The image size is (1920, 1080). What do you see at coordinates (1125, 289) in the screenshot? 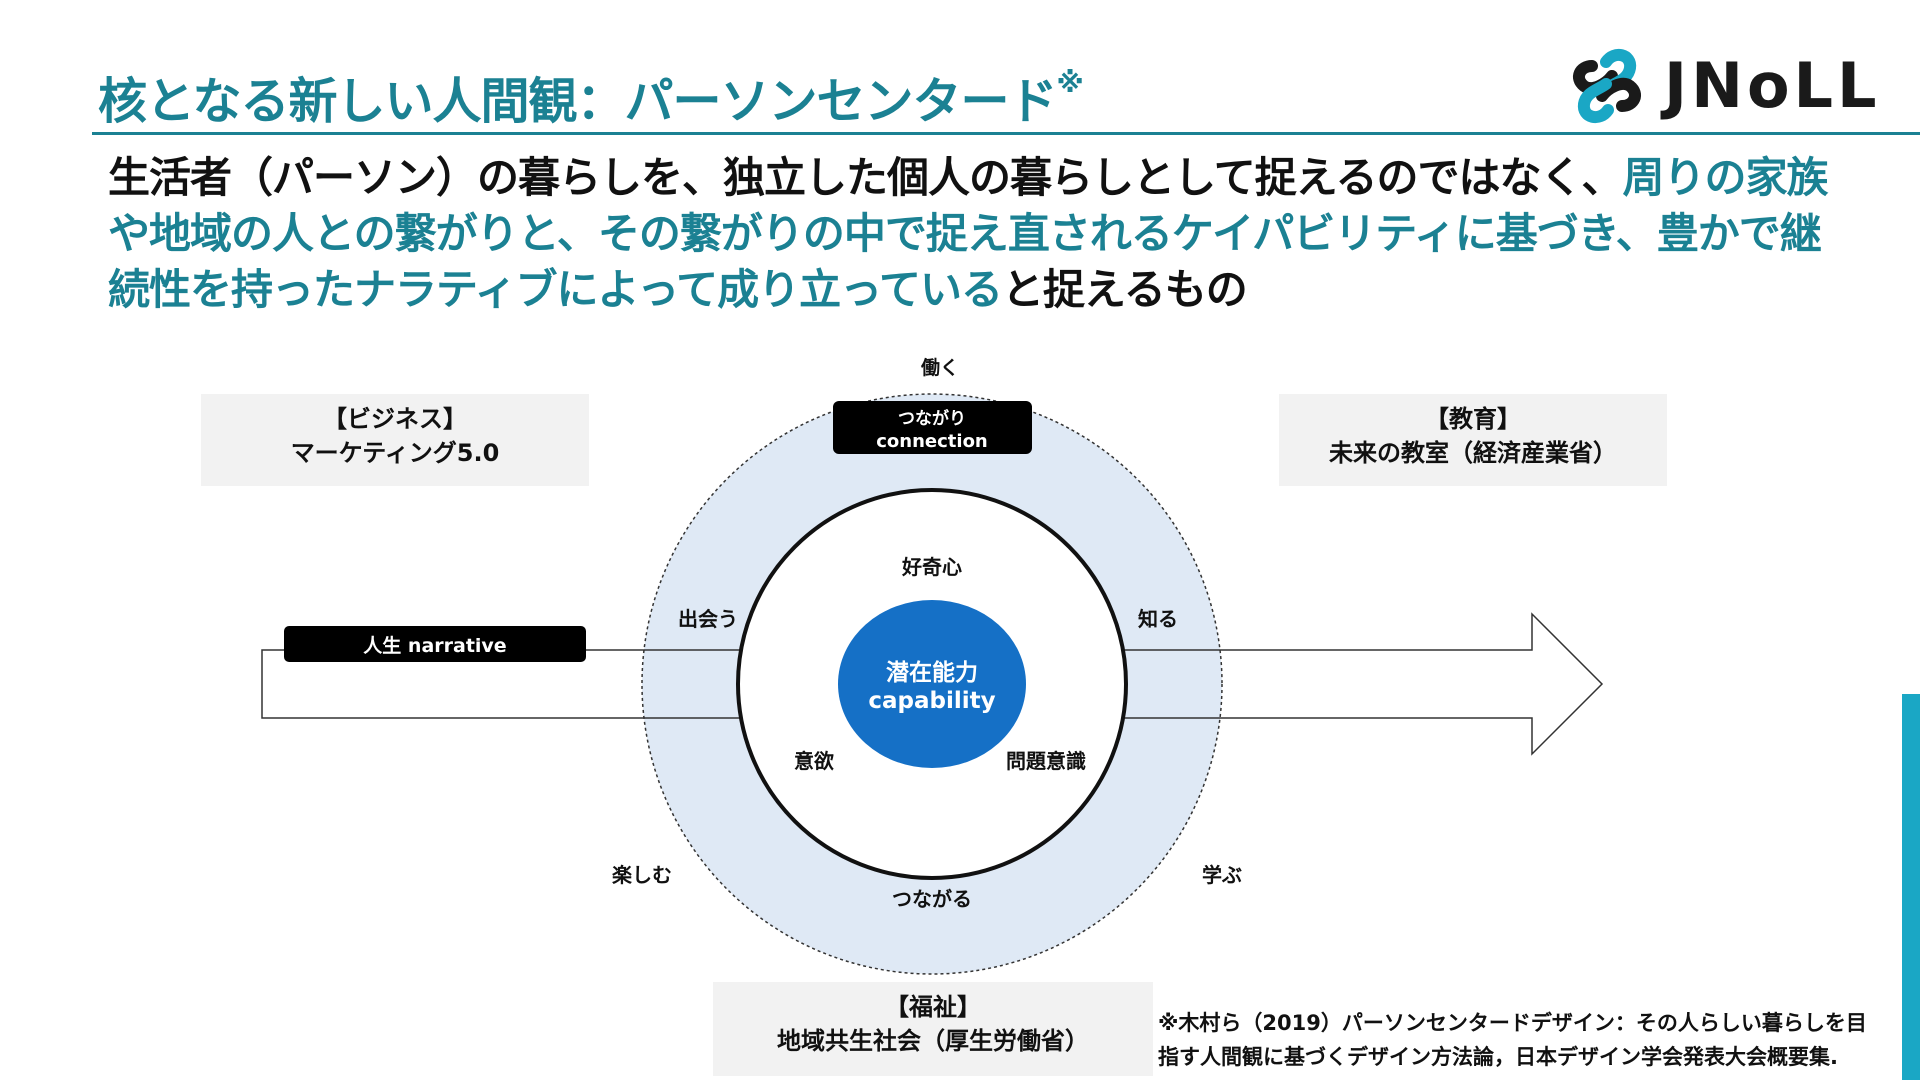
I see `lead-part2: と捉えるもの` at bounding box center [1125, 289].